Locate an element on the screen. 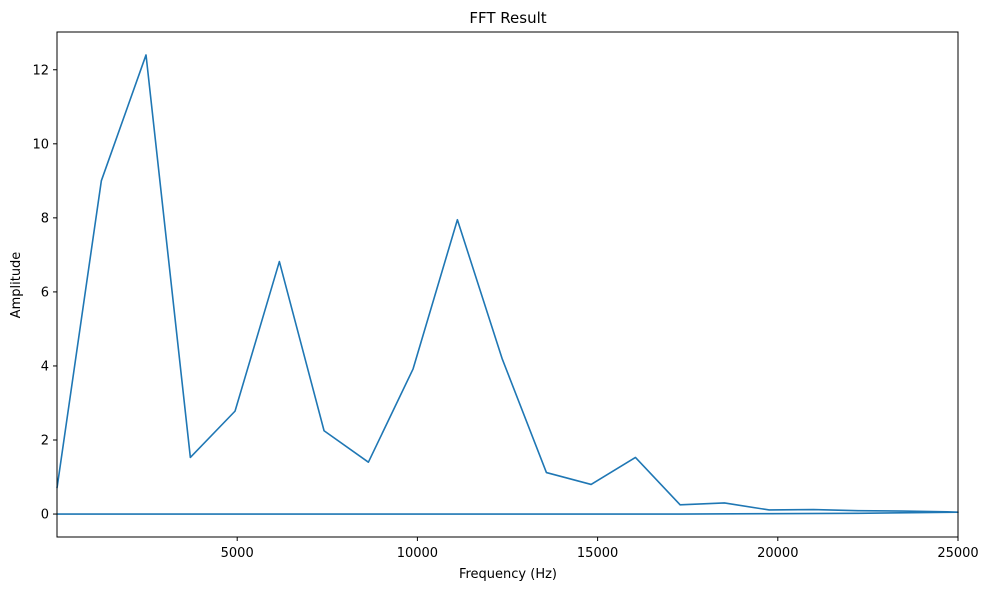 The width and height of the screenshot is (989, 590). chart-title: FFT Result is located at coordinates (507, 18).